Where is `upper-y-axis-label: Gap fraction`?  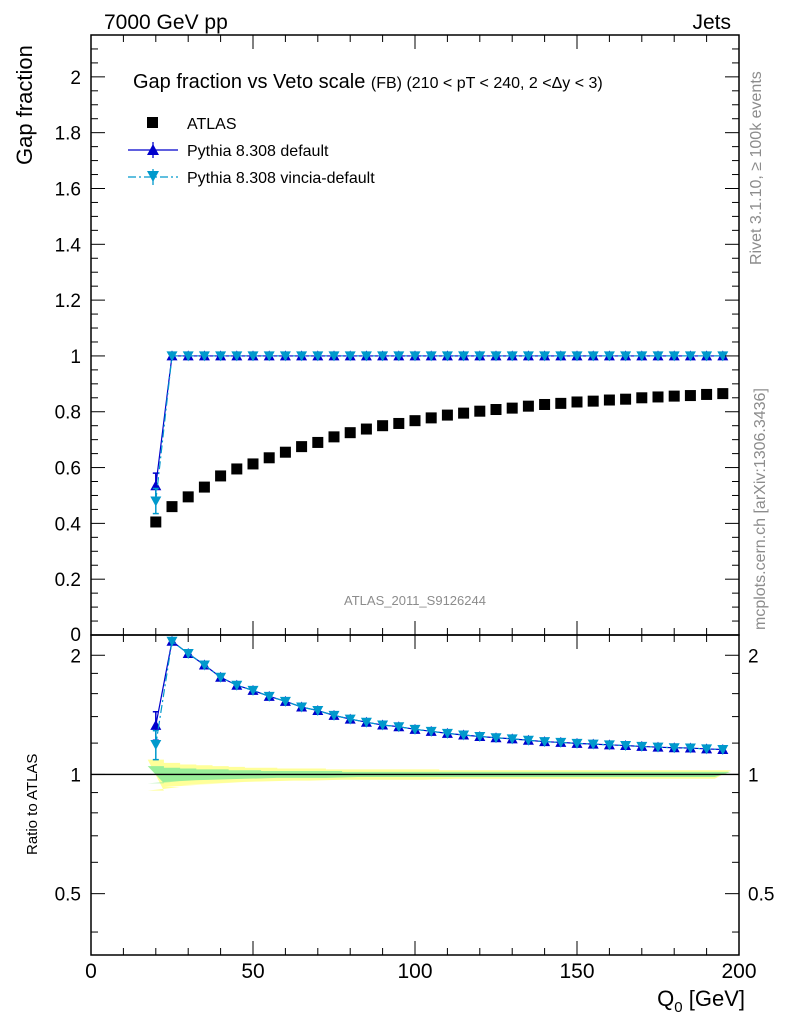
upper-y-axis-label: Gap fraction is located at coordinates (24, 105).